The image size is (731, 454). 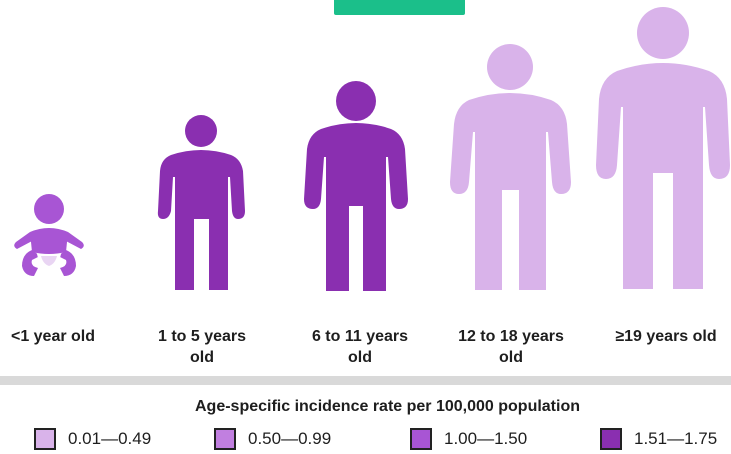 What do you see at coordinates (202, 336) in the screenshot?
I see `age-label-line1: 1 to 5 years` at bounding box center [202, 336].